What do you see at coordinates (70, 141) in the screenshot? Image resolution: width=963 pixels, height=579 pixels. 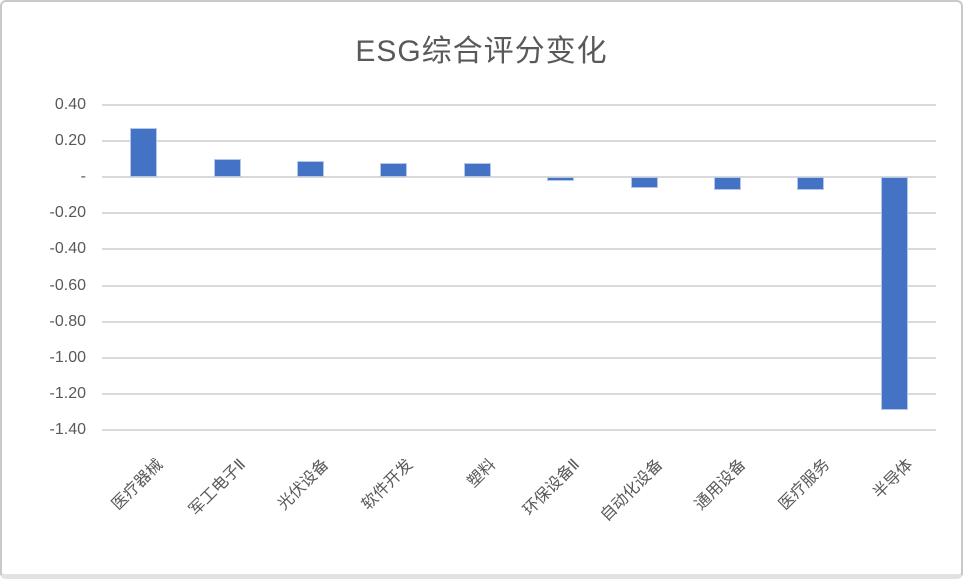 I see `y-axis-tick-label: 0.20` at bounding box center [70, 141].